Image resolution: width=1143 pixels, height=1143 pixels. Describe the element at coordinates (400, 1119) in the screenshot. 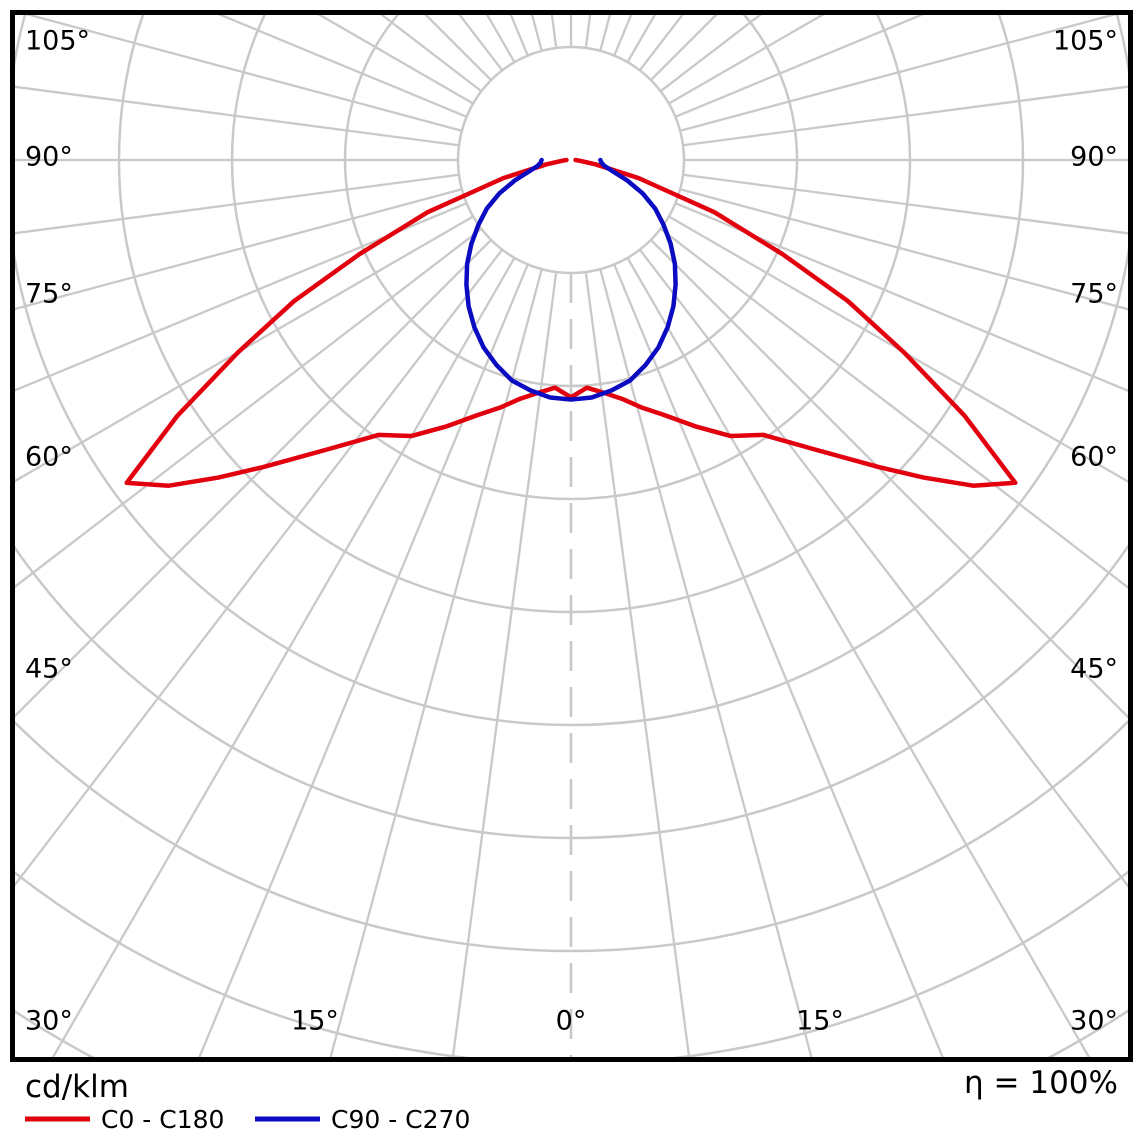

I see `legend-label-c90-c270: C90 - C270` at that location.